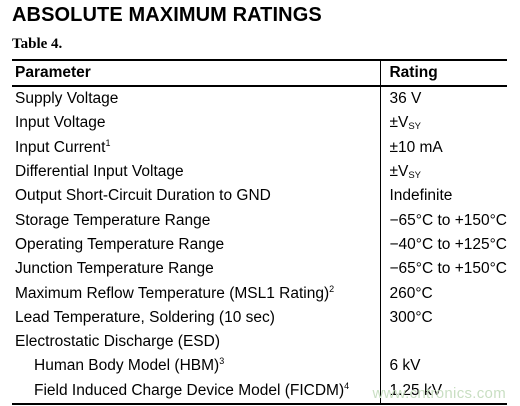 The height and width of the screenshot is (406, 520). I want to click on rating-value: 260°C, so click(411, 293).